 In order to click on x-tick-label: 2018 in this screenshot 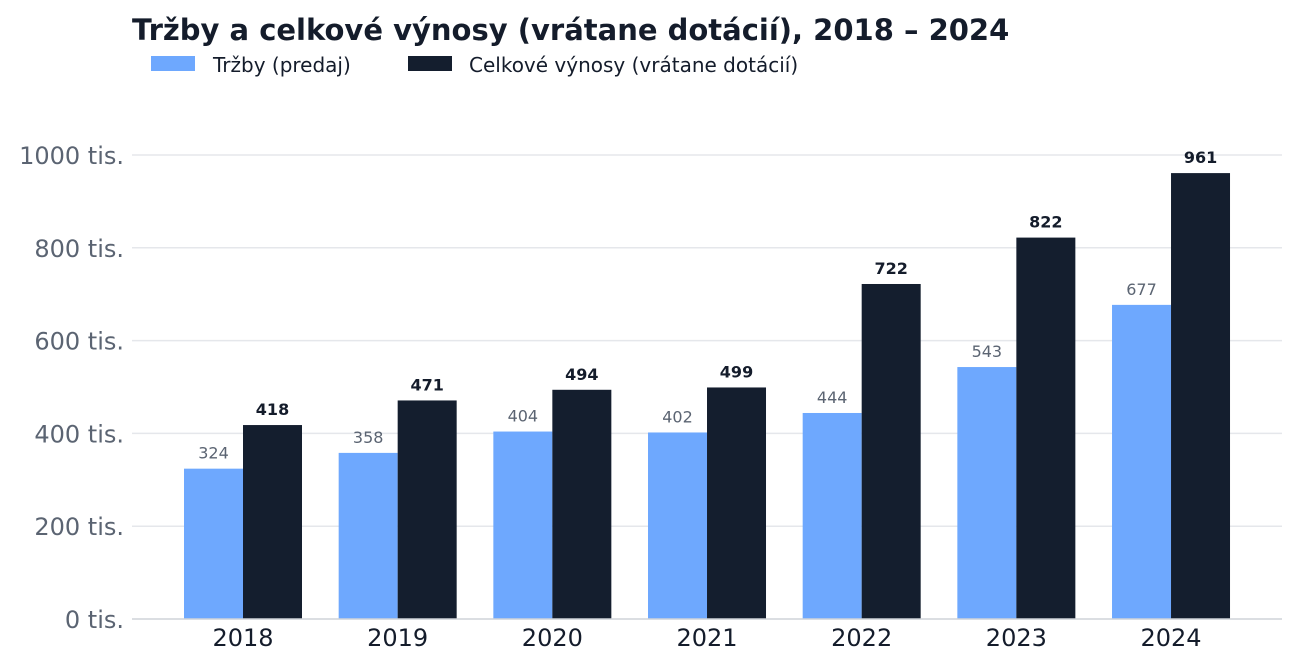, I will do `click(242, 638)`.